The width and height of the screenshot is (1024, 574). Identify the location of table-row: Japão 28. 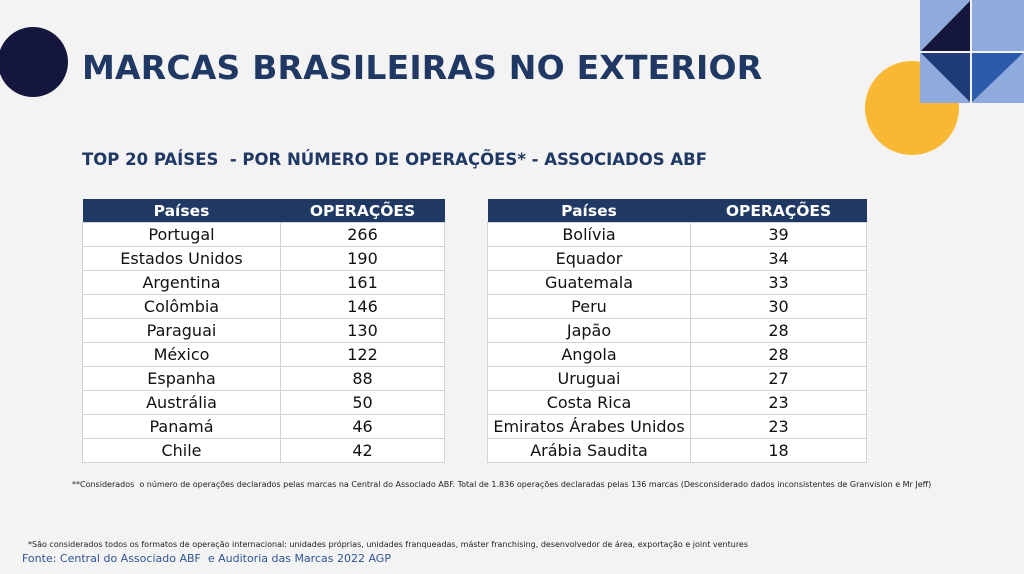
(677, 330).